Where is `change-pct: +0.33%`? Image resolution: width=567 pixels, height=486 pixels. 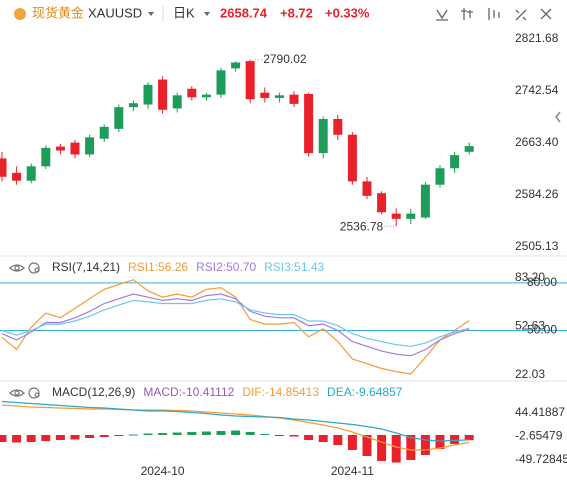 change-pct: +0.33% is located at coordinates (347, 12).